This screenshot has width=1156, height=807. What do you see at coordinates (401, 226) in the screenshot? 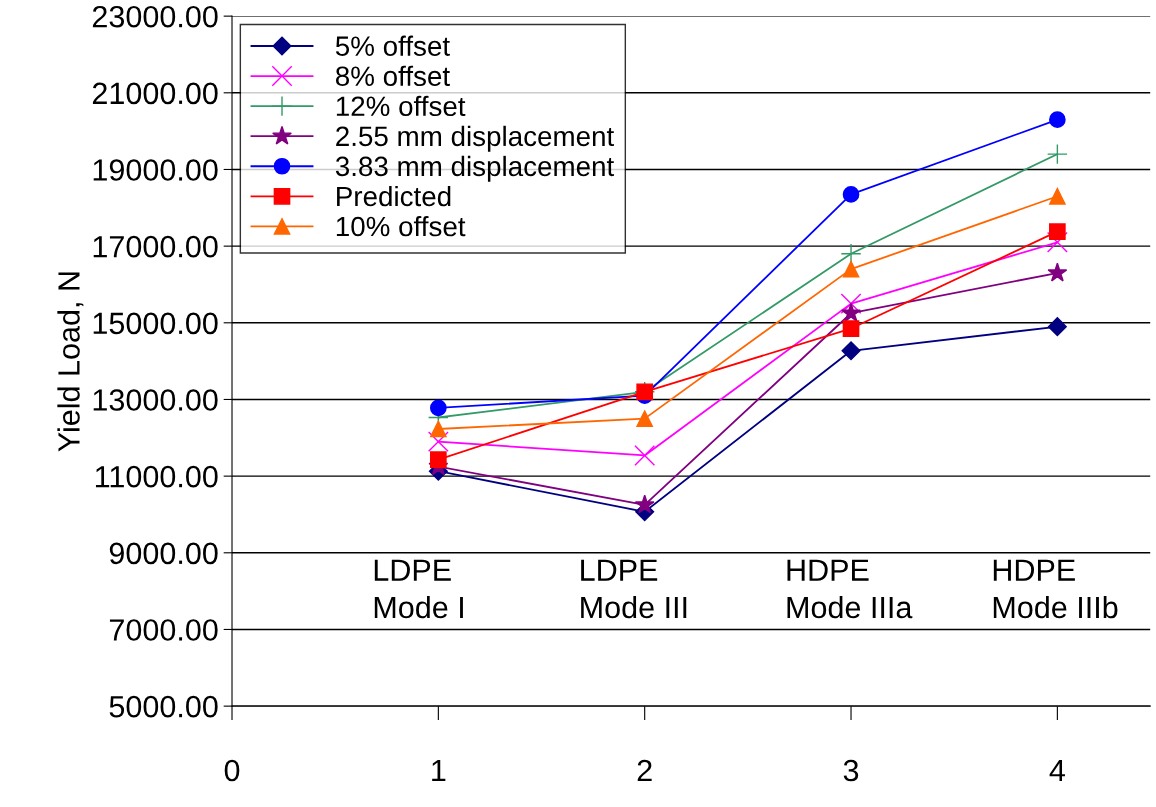
I see `legend-label: 10% offset` at bounding box center [401, 226].